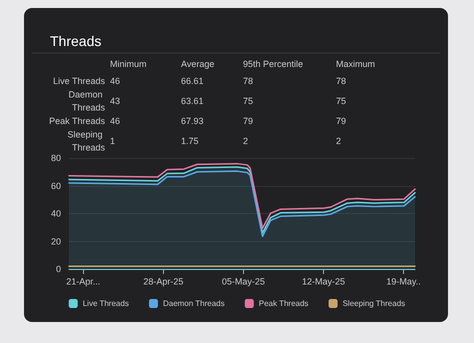 Image resolution: width=474 pixels, height=343 pixels. I want to click on x-tick-label: 19-May.., so click(403, 281).